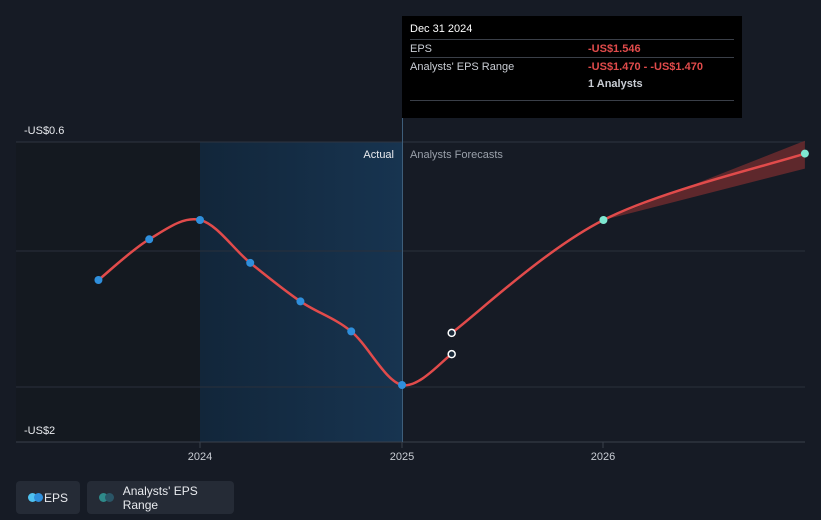  Describe the element at coordinates (462, 66) in the screenshot. I see `tooltip-range-label: Analysts' EPS Range` at that location.